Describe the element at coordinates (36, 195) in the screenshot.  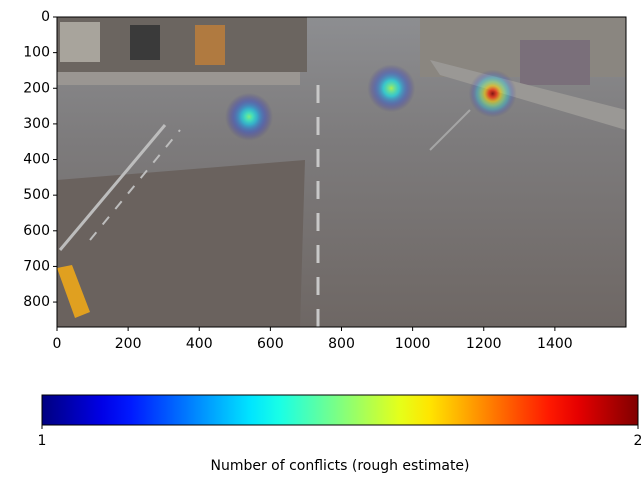
I see `y-tick-label: 500` at that location.